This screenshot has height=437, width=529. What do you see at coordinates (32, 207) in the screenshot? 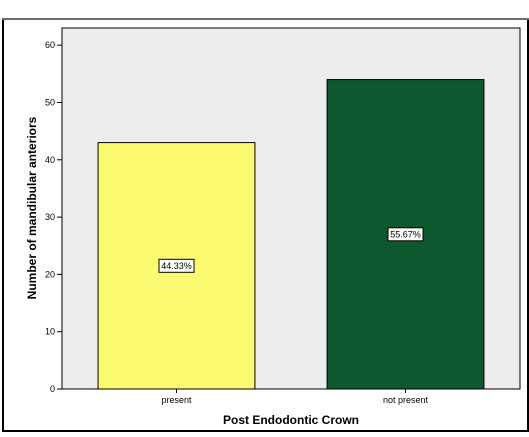
I see `y-axis-title: Number of mandibular anteriors` at bounding box center [32, 207].